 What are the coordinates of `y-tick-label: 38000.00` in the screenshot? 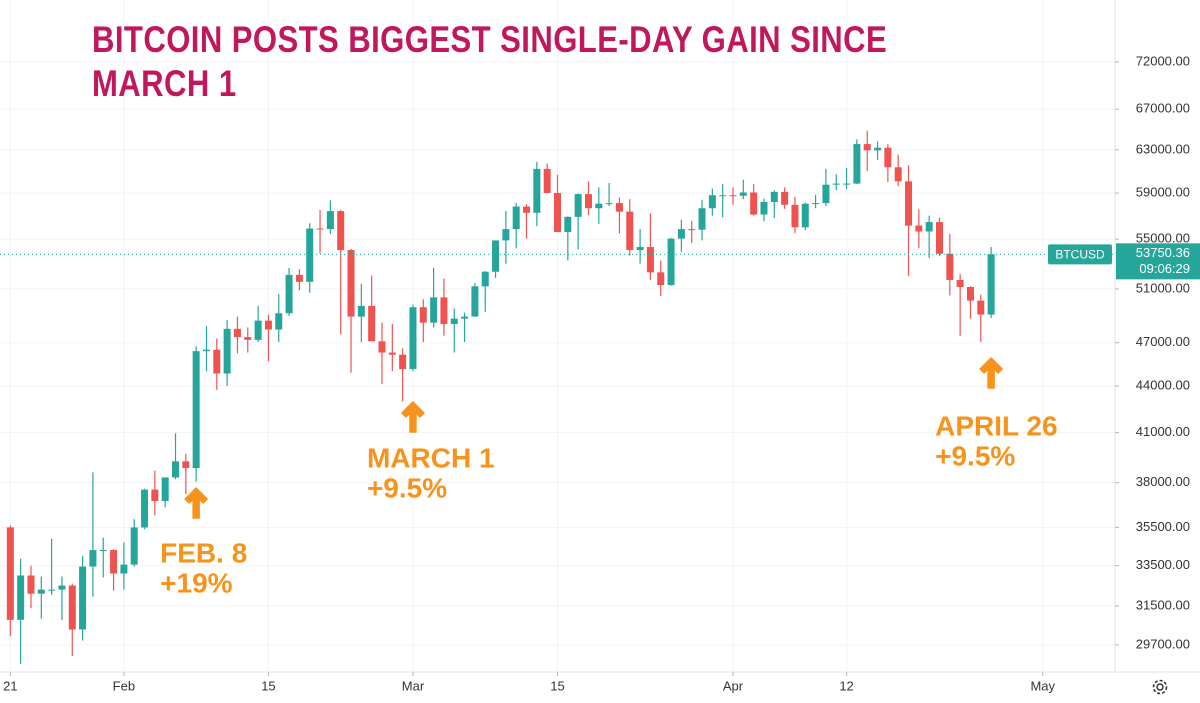 It's located at (1163, 481).